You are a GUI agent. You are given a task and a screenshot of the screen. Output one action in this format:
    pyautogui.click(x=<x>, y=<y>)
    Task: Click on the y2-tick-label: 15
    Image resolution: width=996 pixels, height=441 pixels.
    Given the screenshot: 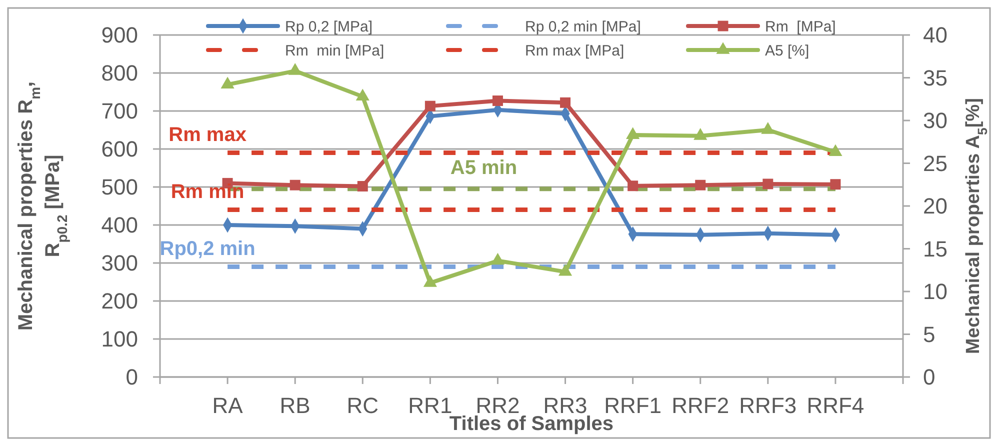 What is the action you would take?
    pyautogui.click(x=935, y=249)
    